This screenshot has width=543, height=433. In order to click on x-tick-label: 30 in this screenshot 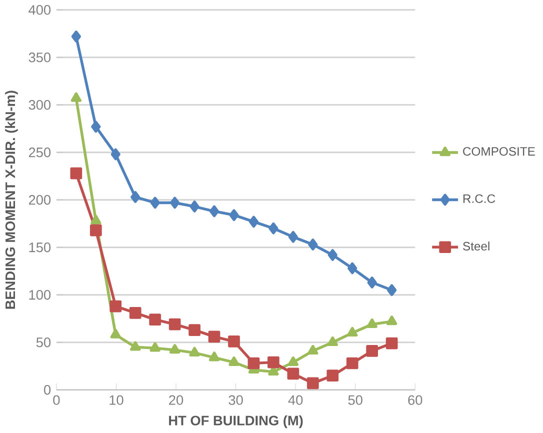, I will do `click(235, 400)`.